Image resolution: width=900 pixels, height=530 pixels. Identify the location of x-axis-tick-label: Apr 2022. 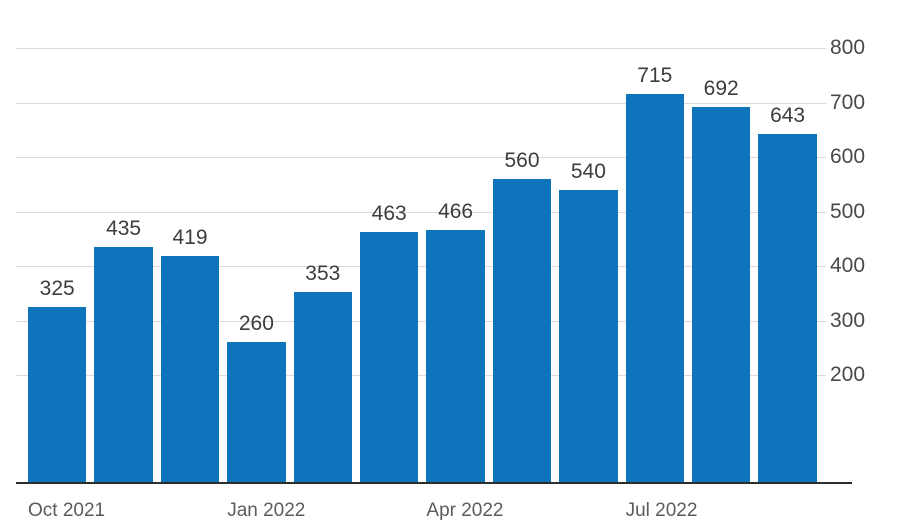
(465, 510).